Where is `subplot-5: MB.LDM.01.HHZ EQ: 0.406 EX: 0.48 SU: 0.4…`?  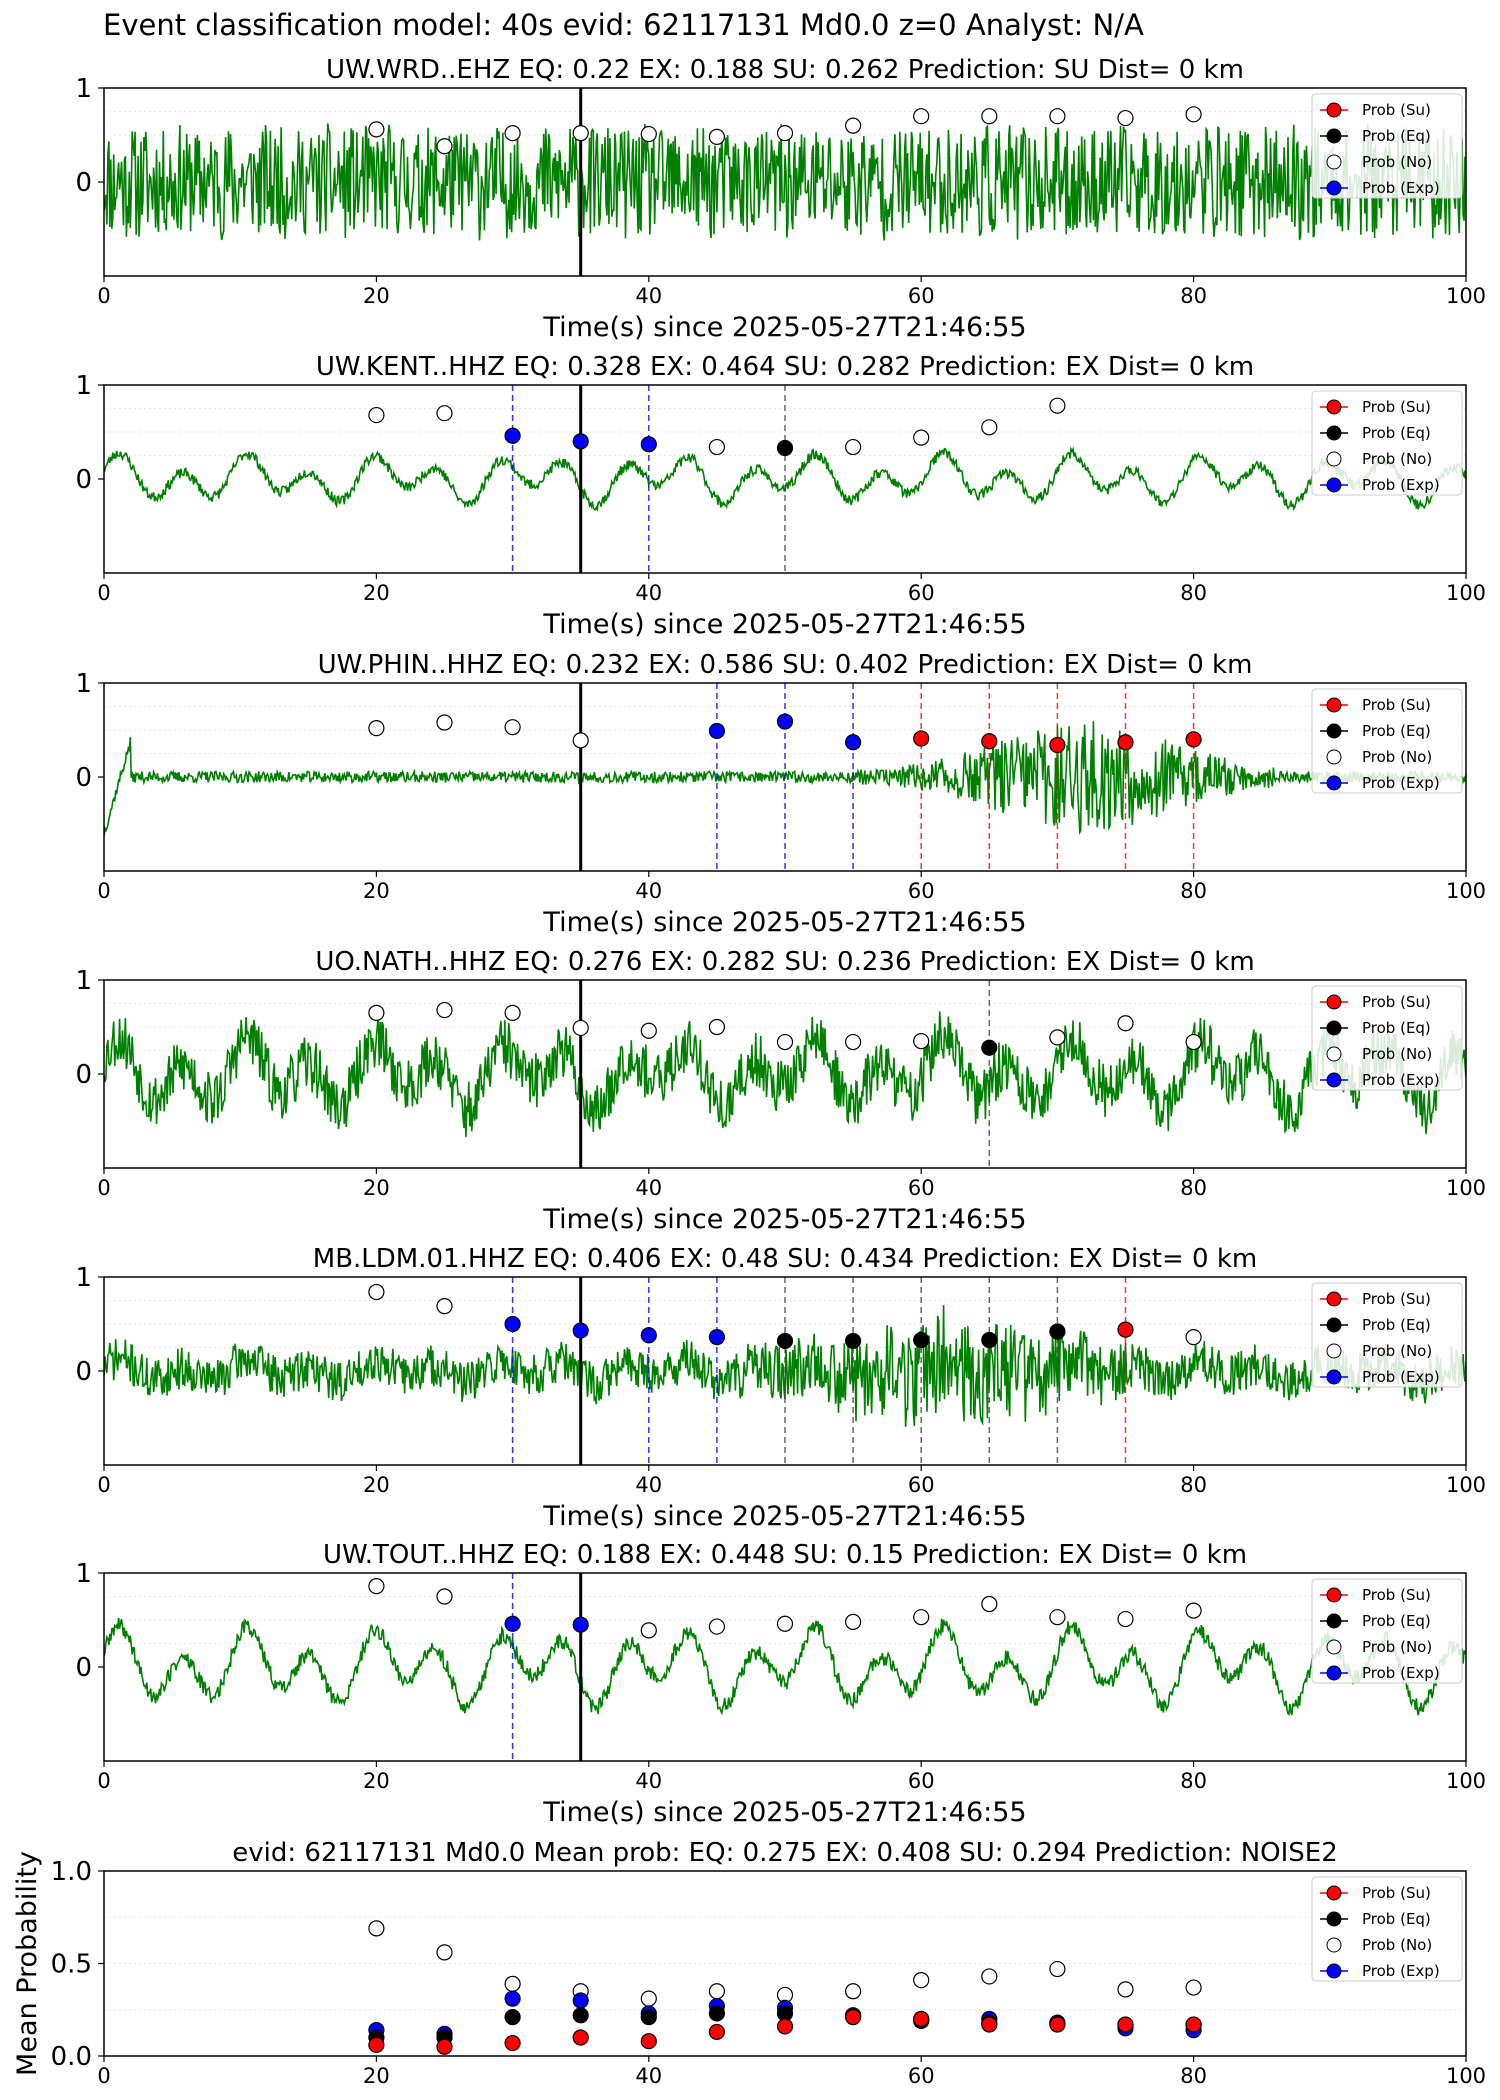
subplot-5: MB.LDM.01.HHZ EQ: 0.406 EX: 0.48 SU: 0.4… is located at coordinates (780, 1388).